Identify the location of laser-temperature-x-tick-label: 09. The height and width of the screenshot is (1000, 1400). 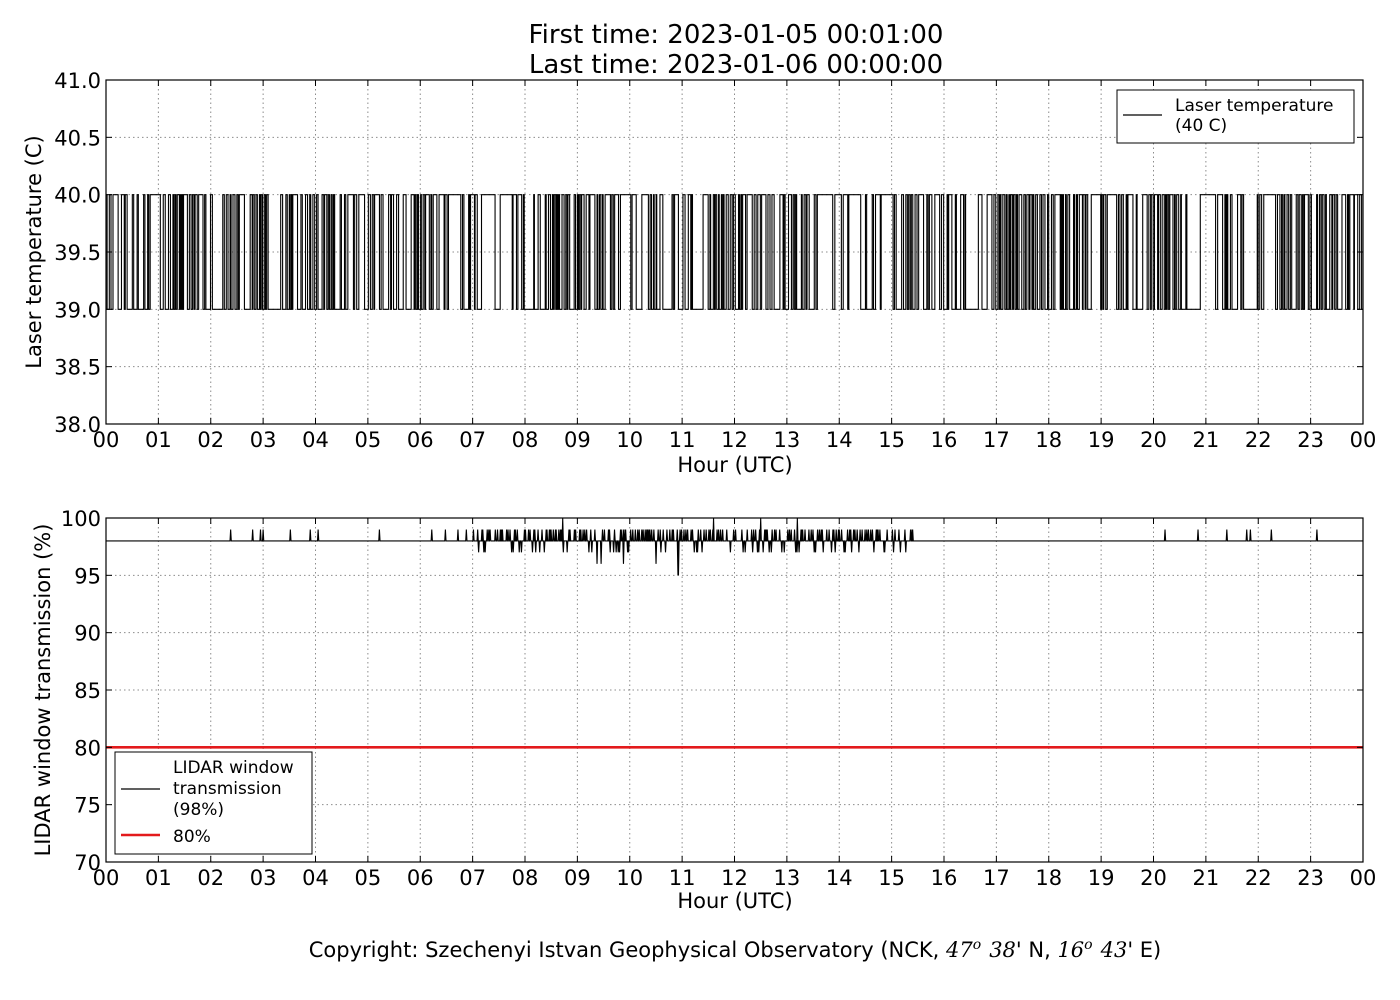
(577, 440).